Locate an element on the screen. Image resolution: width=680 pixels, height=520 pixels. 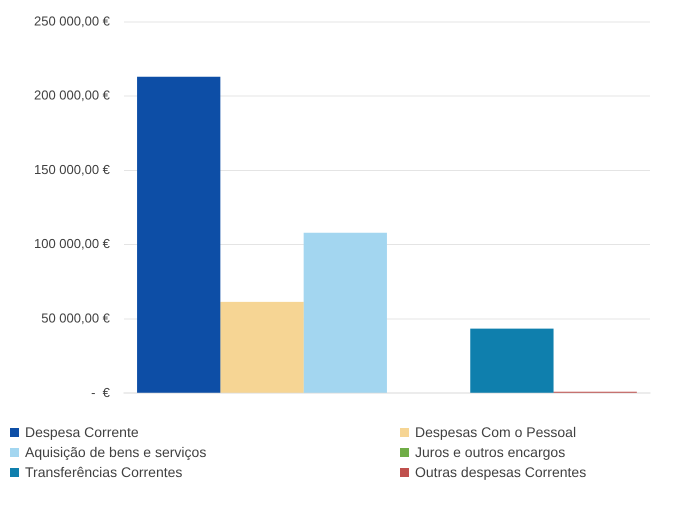
y-tick-label: - € is located at coordinates (101, 392).